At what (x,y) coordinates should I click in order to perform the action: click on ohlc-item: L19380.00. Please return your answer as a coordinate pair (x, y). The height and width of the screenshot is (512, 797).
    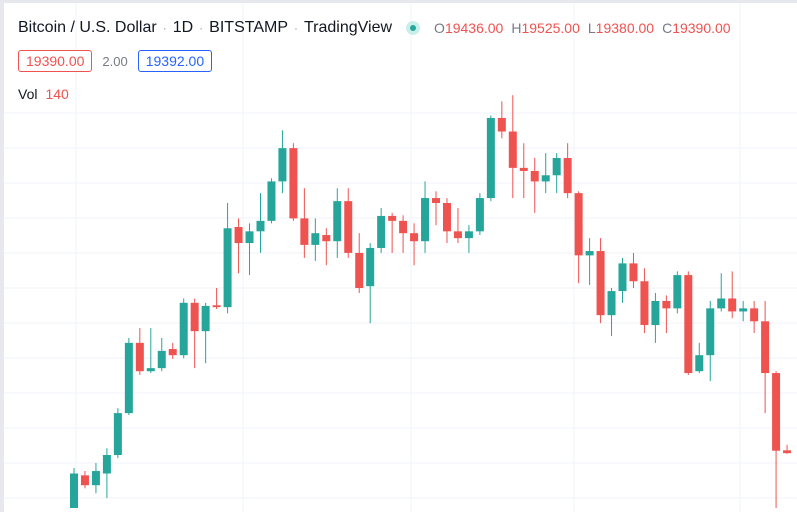
    Looking at the image, I should click on (621, 28).